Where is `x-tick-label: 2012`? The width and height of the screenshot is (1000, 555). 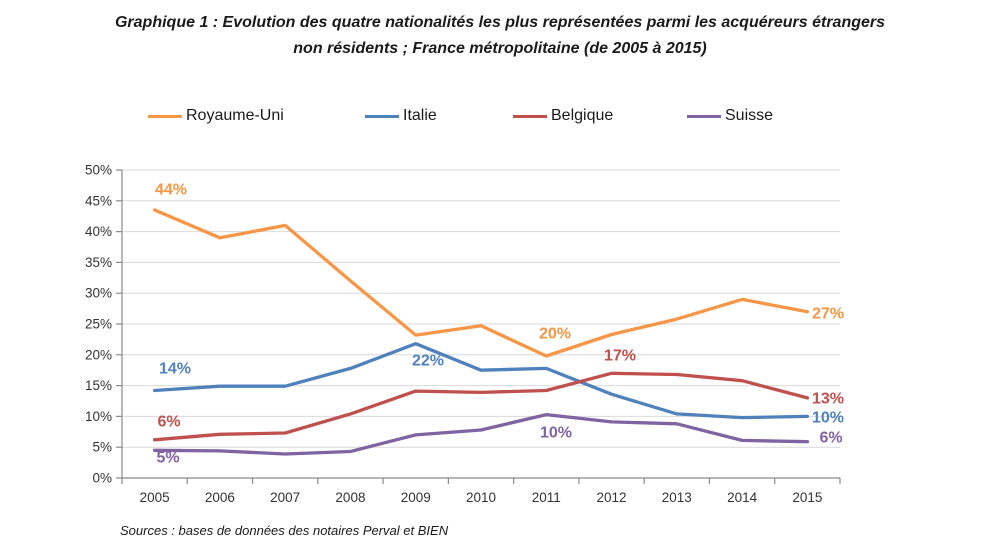 x-tick-label: 2012 is located at coordinates (612, 497).